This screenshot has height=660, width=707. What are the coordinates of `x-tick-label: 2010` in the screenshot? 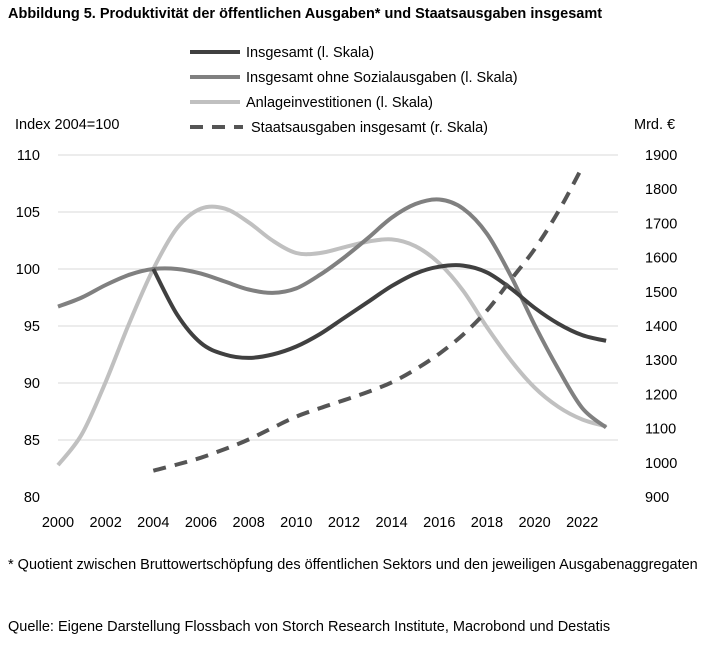 It's located at (296, 523).